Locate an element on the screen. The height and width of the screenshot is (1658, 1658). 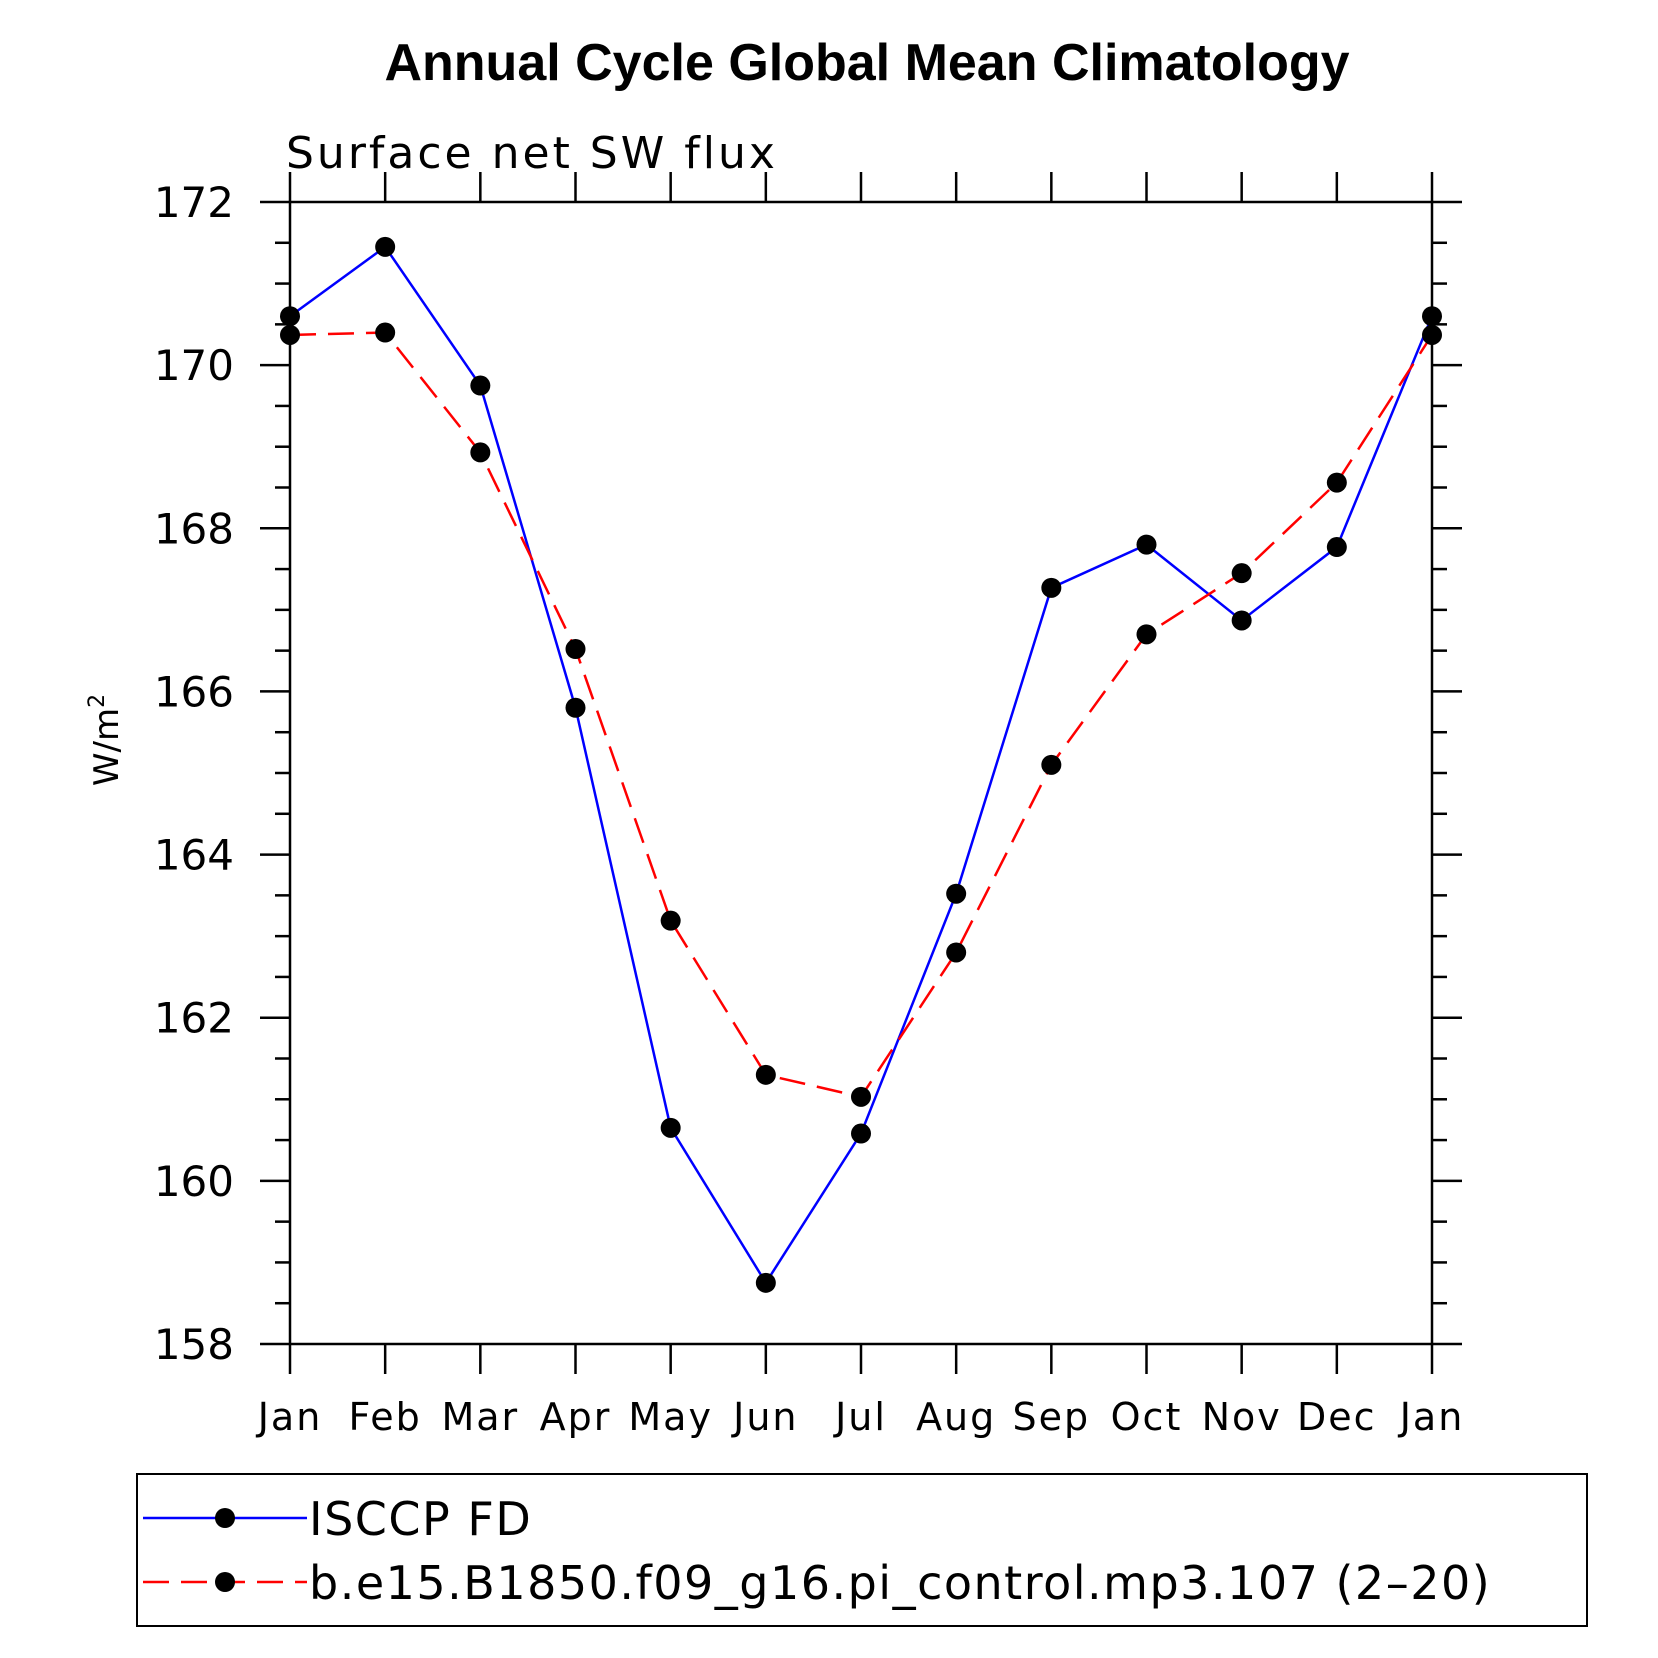
legend-box is located at coordinates (862, 1550).